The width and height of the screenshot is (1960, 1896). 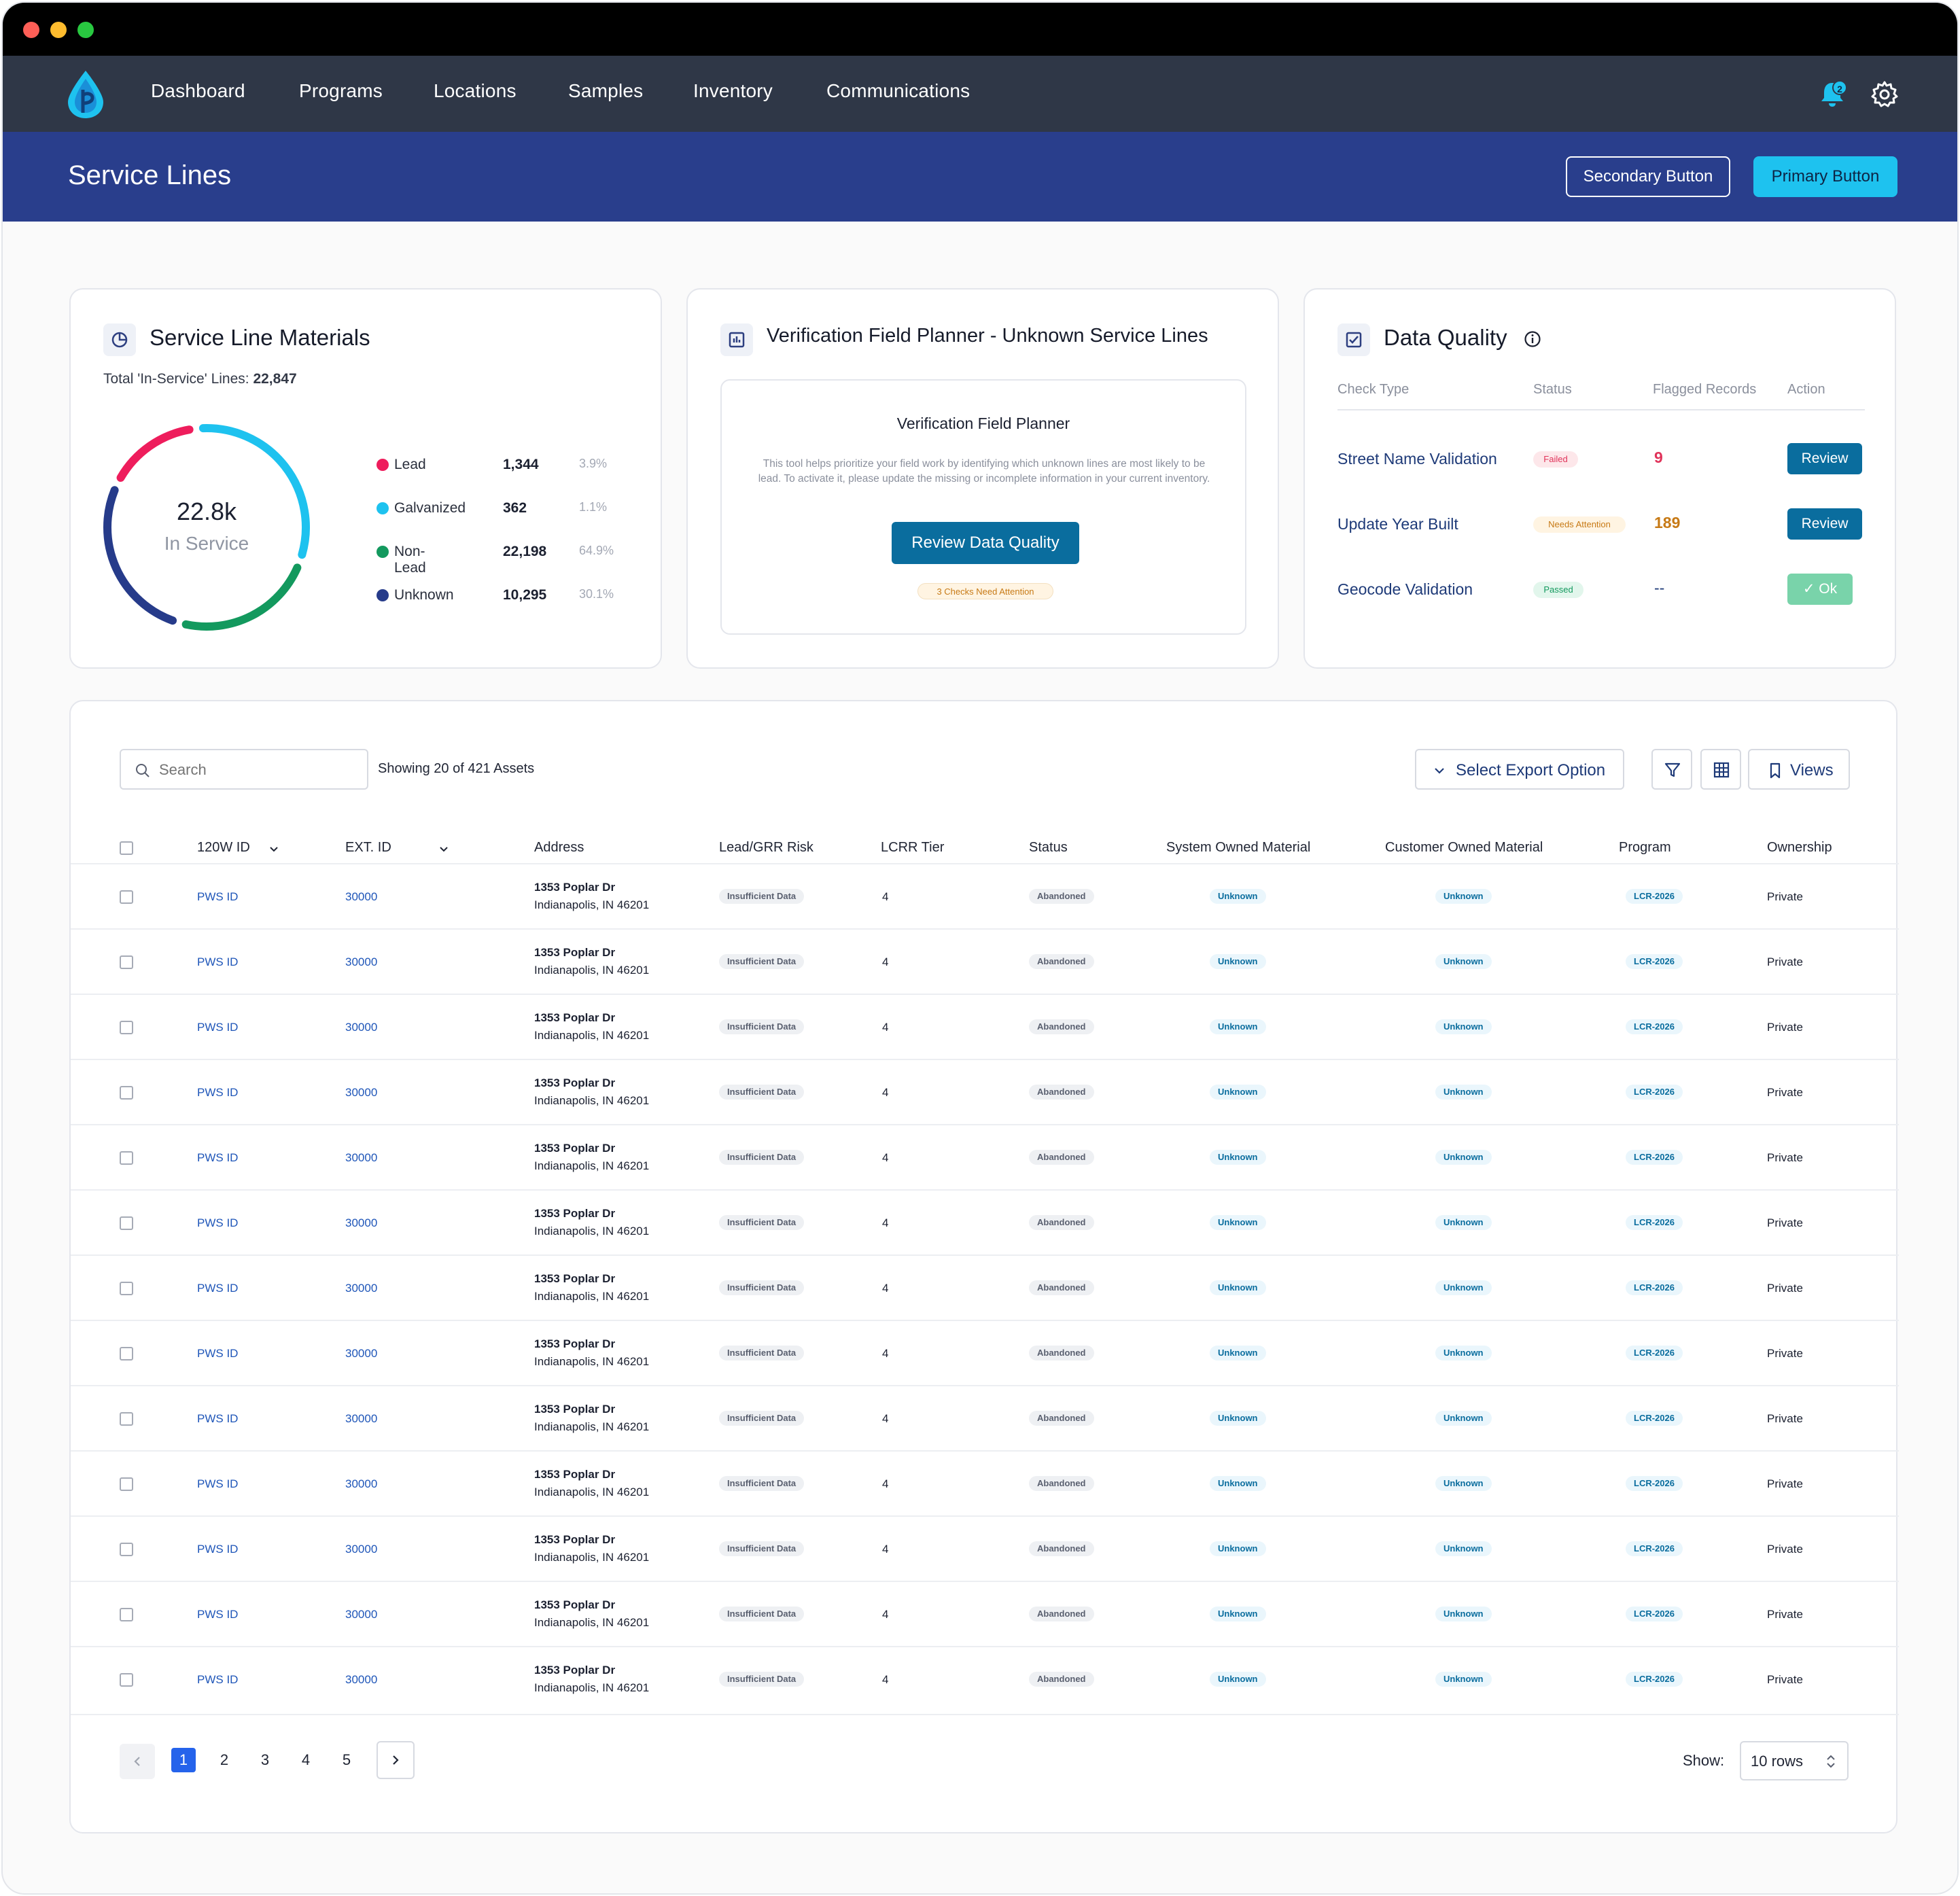 I want to click on nav-programs: Programs, so click(x=341, y=90).